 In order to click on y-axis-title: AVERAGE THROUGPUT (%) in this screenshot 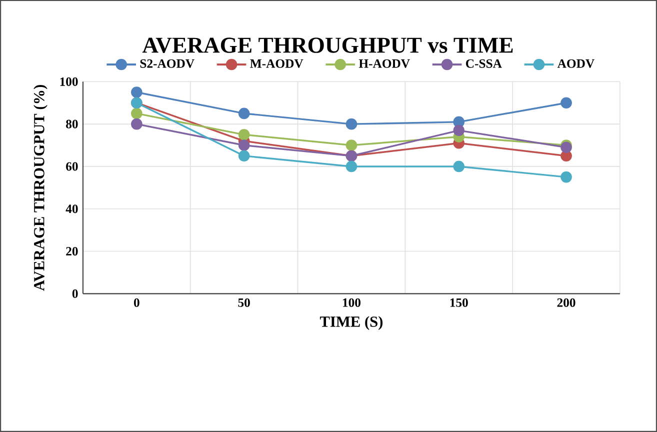, I will do `click(41, 187)`.